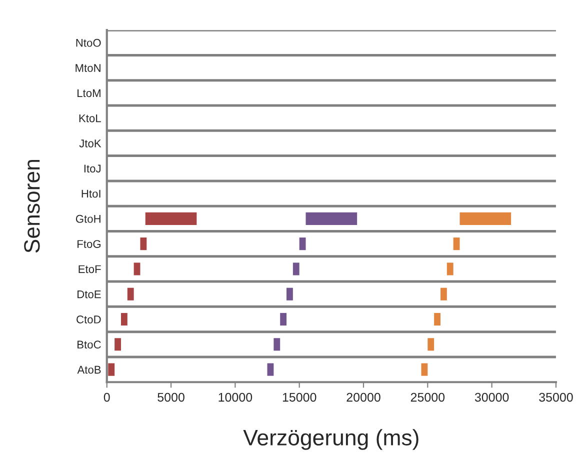 The height and width of the screenshot is (470, 584). I want to click on y-tick-label: GtoH, so click(88, 218).